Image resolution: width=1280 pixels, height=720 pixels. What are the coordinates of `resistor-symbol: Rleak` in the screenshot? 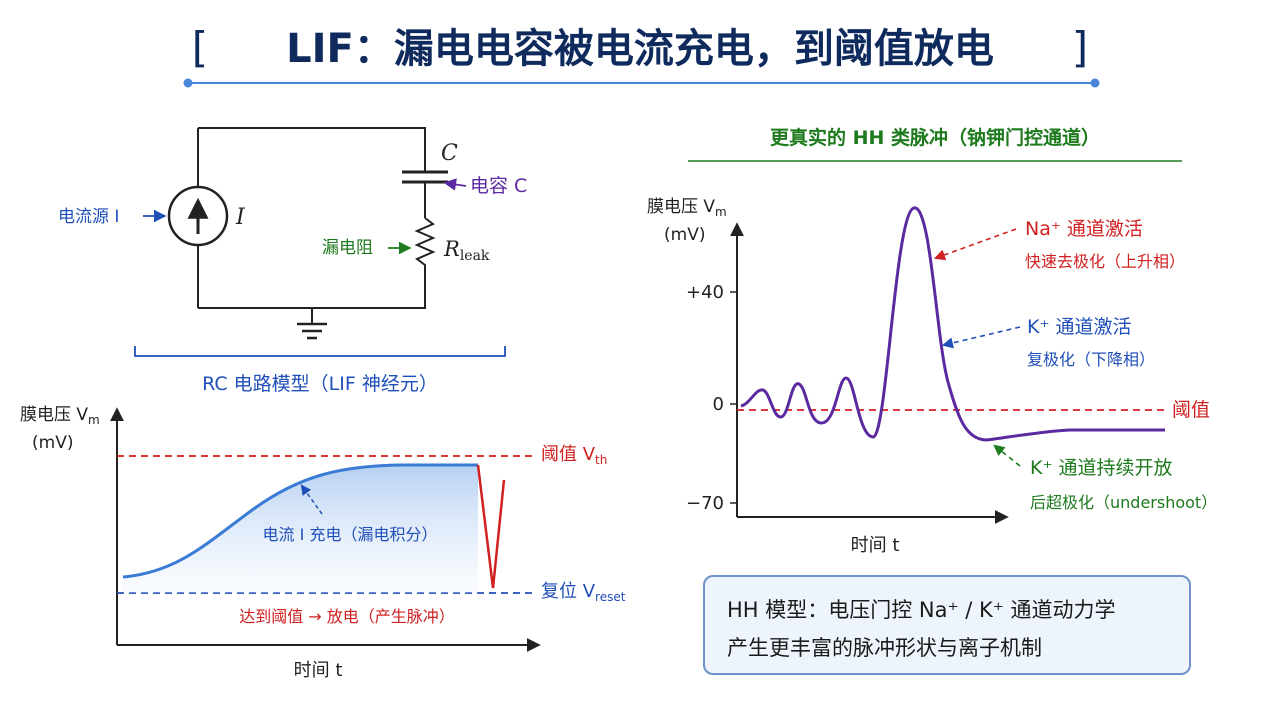 It's located at (466, 250).